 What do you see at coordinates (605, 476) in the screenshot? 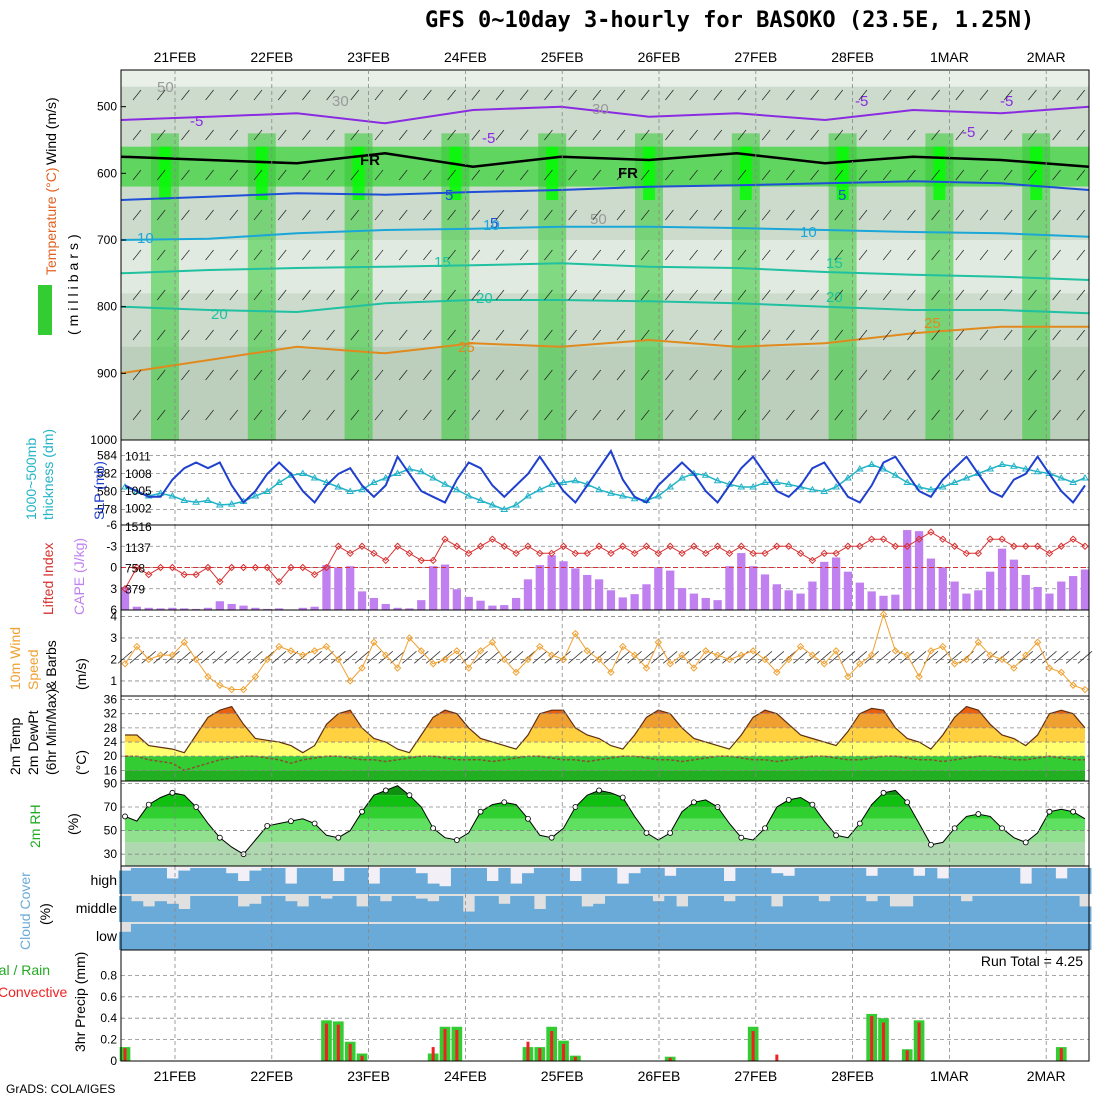
I see `slp-line` at bounding box center [605, 476].